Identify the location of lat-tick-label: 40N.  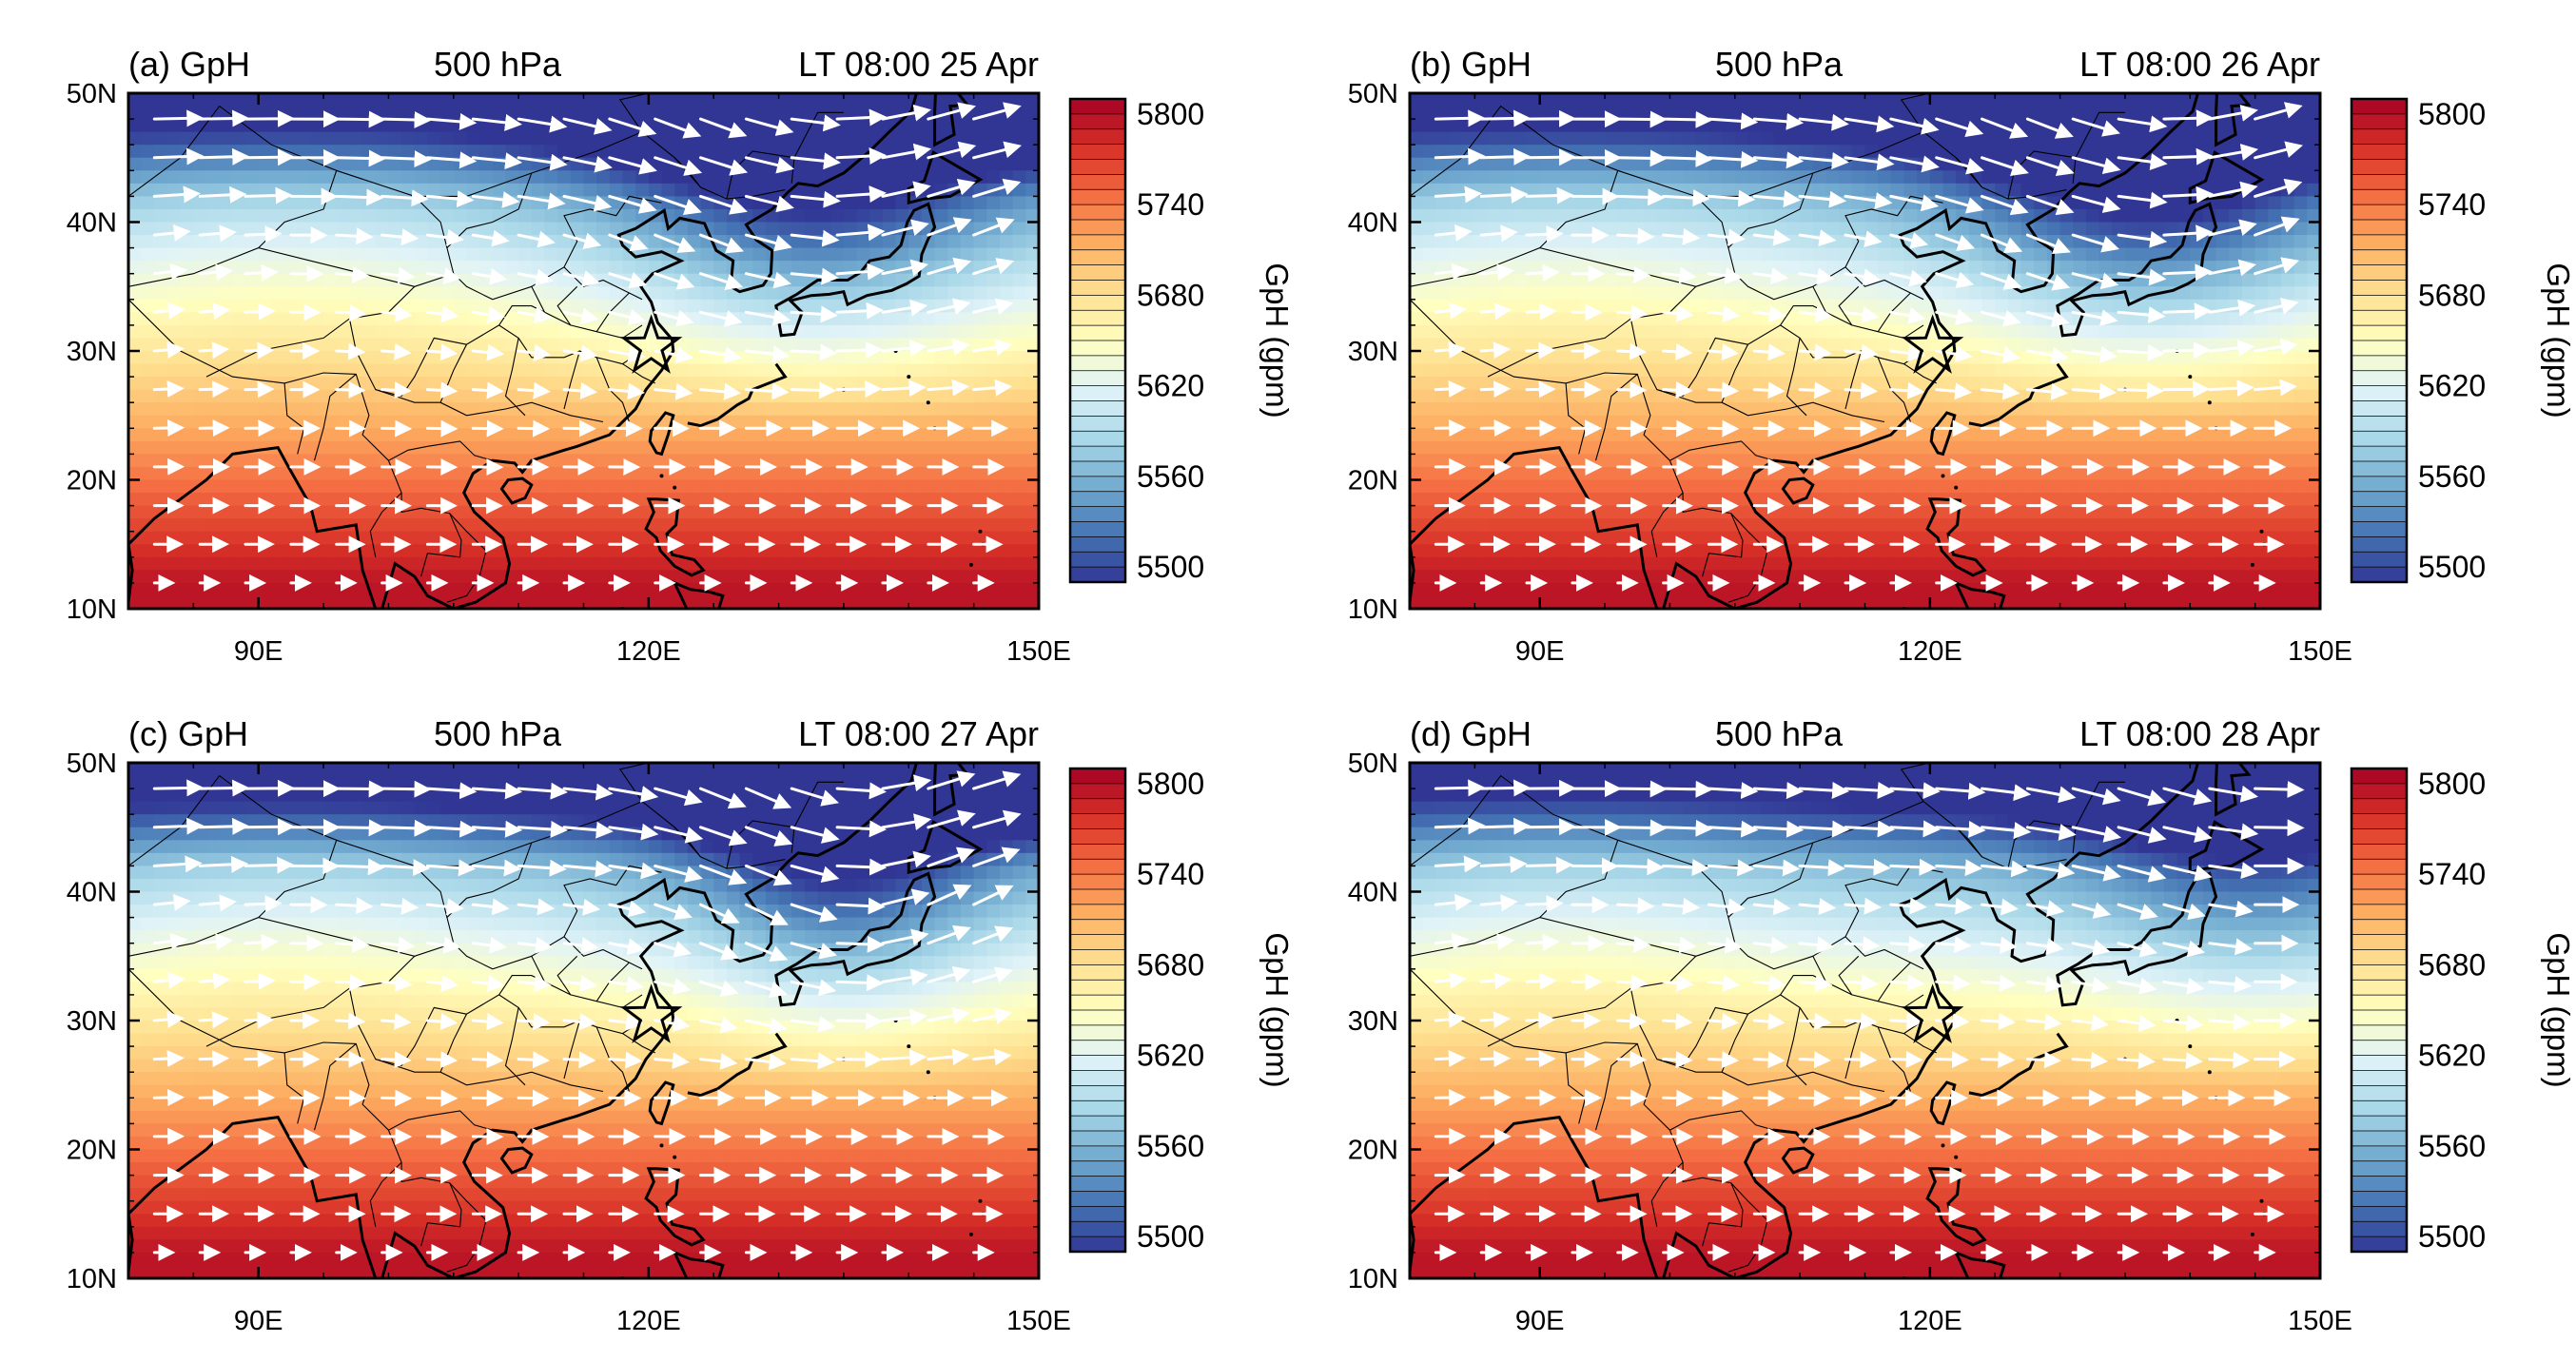
(92, 893).